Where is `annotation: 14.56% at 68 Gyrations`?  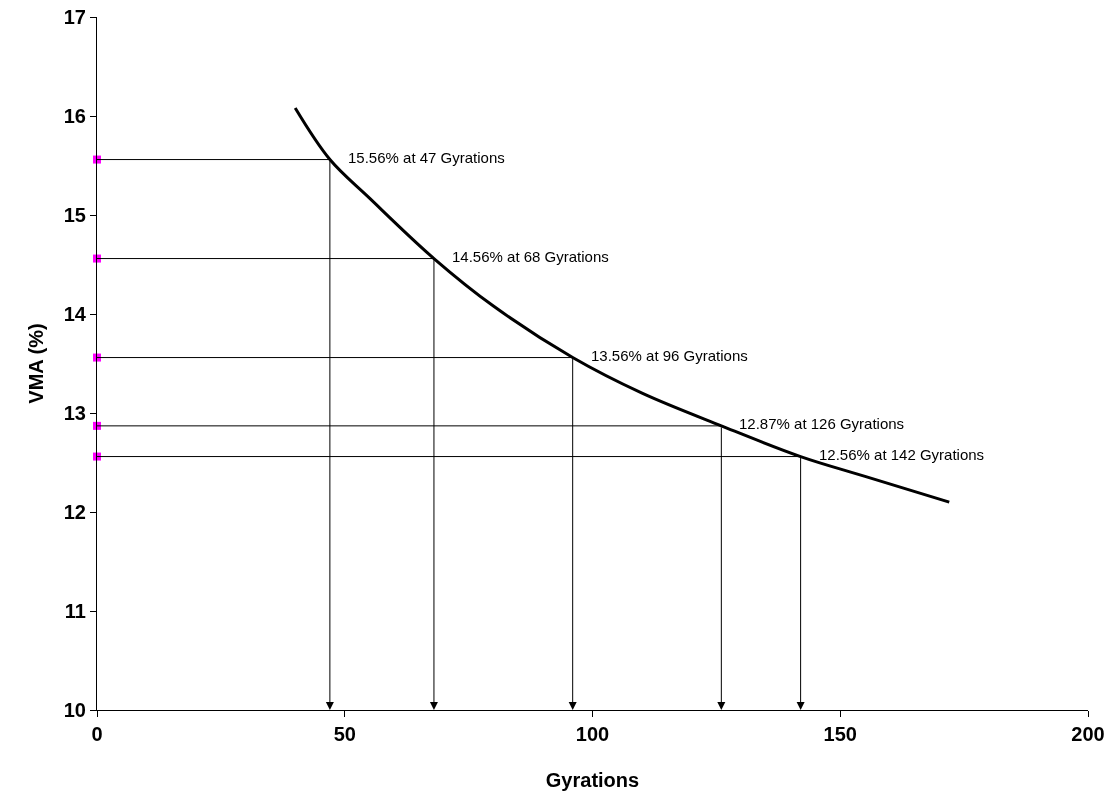
annotation: 14.56% at 68 Gyrations is located at coordinates (530, 256).